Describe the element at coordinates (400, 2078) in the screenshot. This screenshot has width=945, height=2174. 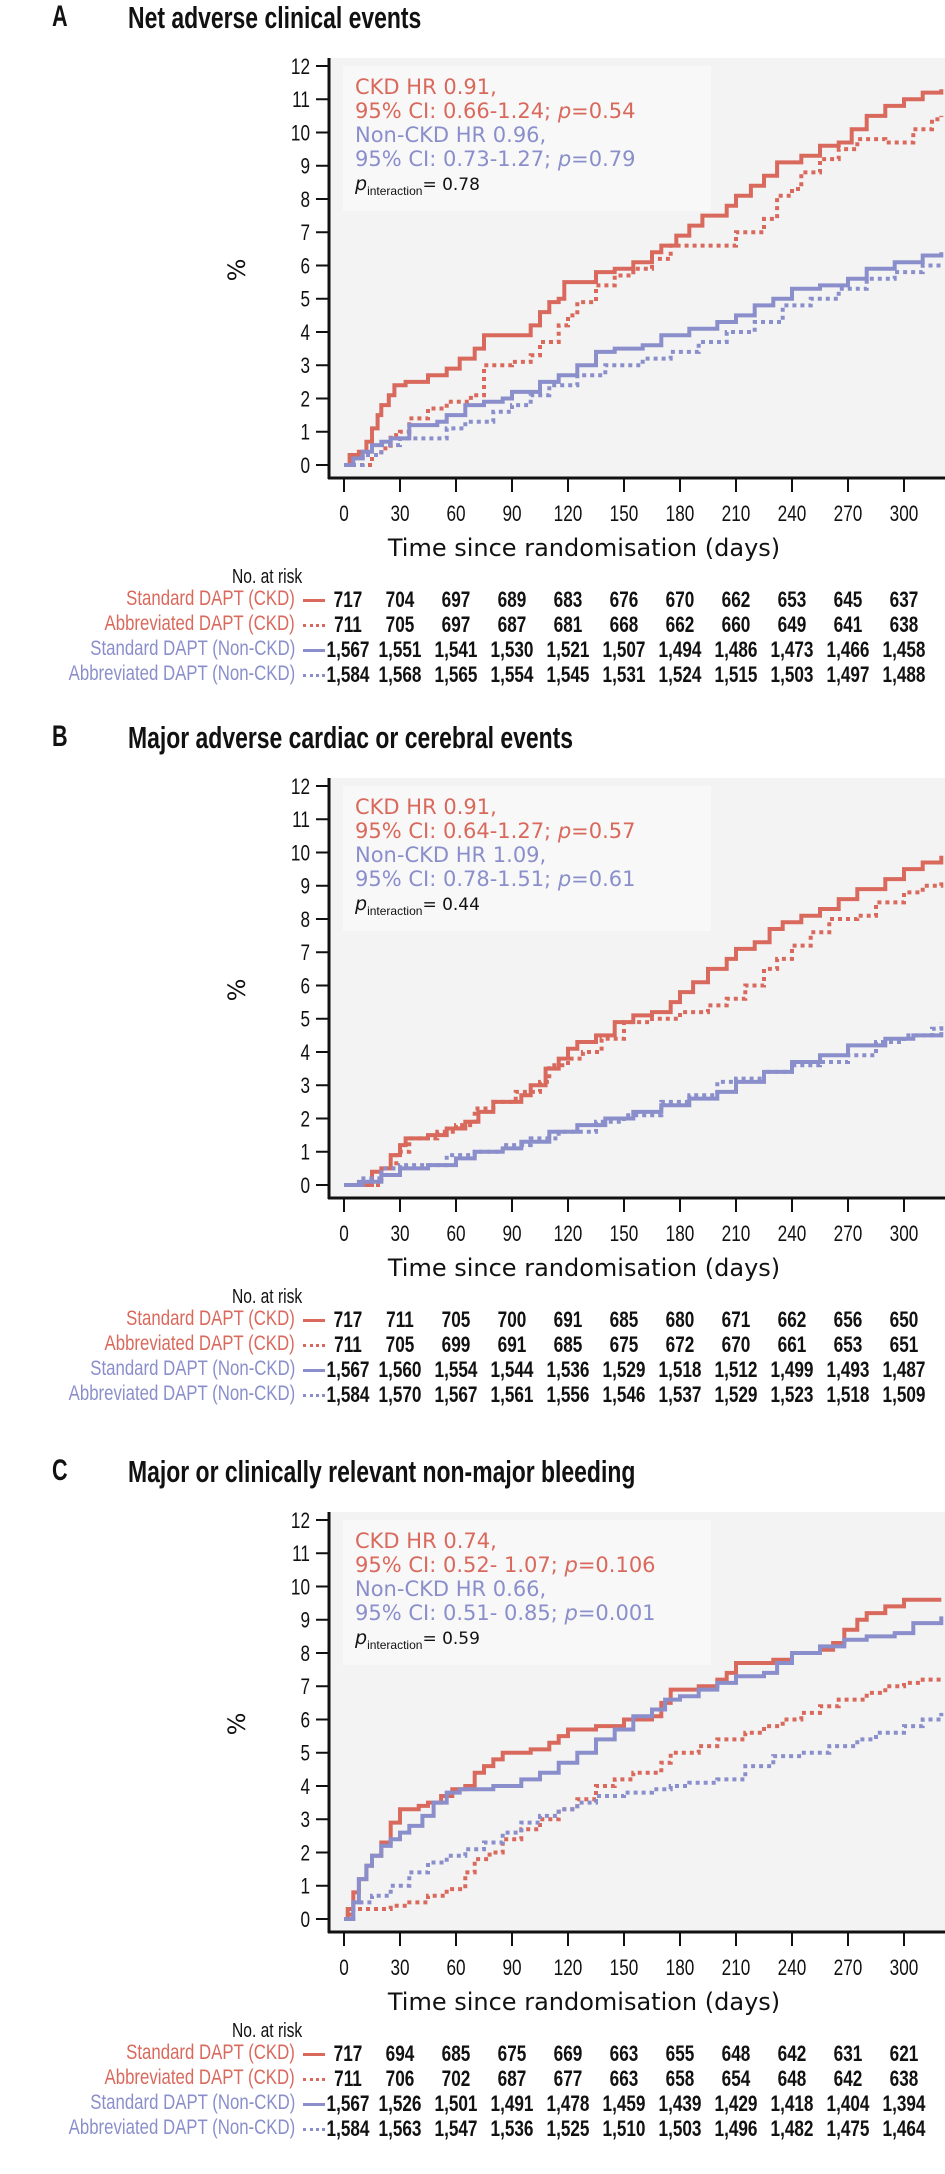
I see `risk-number: 706` at that location.